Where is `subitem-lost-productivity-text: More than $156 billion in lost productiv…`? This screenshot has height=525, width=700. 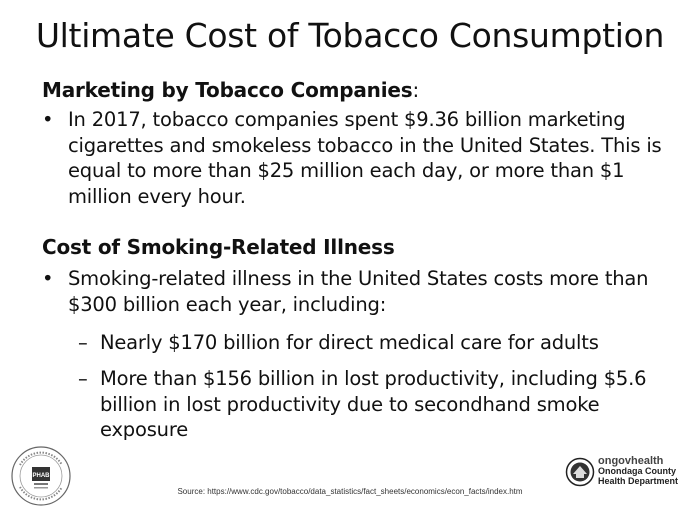 subitem-lost-productivity-text: More than $156 billion in lost productiv… is located at coordinates (373, 404).